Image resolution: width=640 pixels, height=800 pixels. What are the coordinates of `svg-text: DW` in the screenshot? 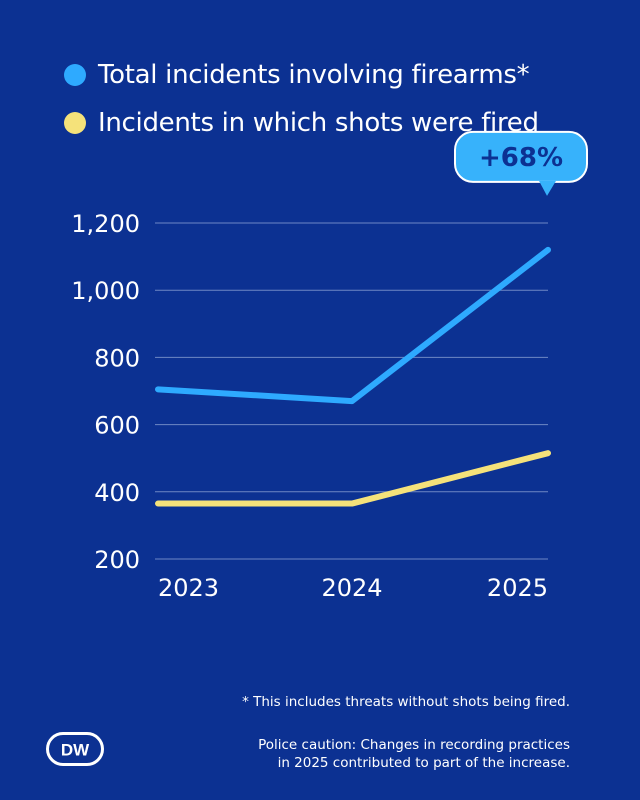 It's located at (75, 750).